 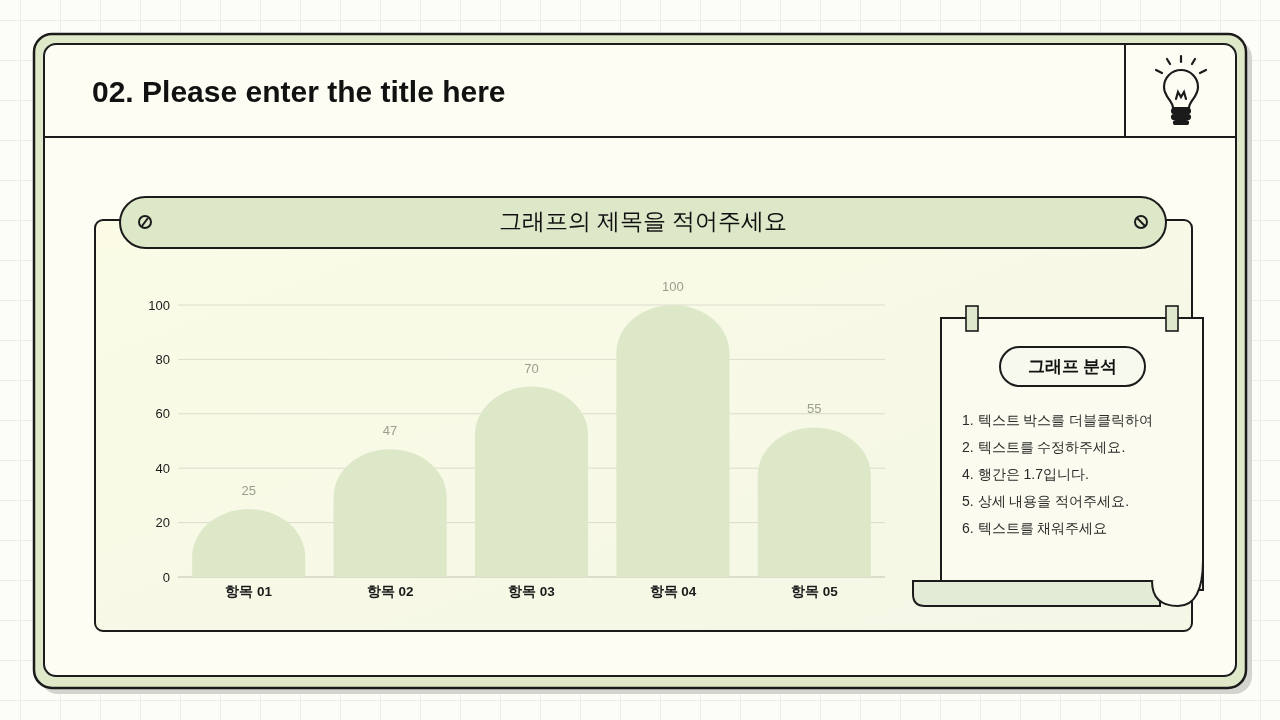 What do you see at coordinates (643, 221) in the screenshot?
I see `chart-subtitle: 그래프의 제목을 적어주세요` at bounding box center [643, 221].